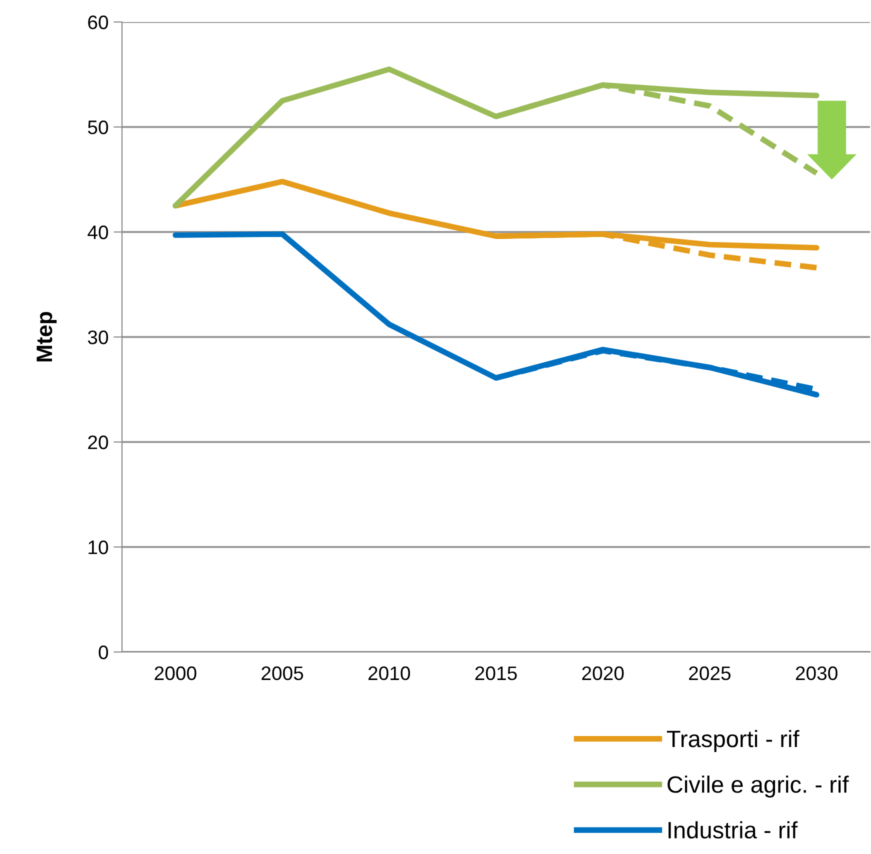 This screenshot has width=871, height=854. Describe the element at coordinates (98, 22) in the screenshot. I see `y-tick-label: 60` at that location.